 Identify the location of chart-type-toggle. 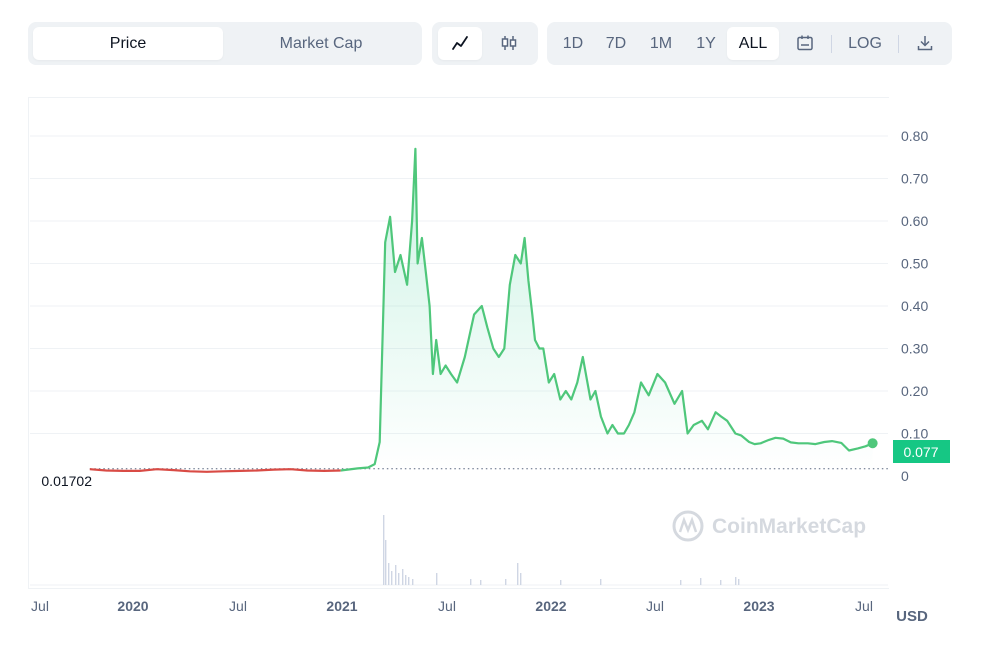
(485, 43).